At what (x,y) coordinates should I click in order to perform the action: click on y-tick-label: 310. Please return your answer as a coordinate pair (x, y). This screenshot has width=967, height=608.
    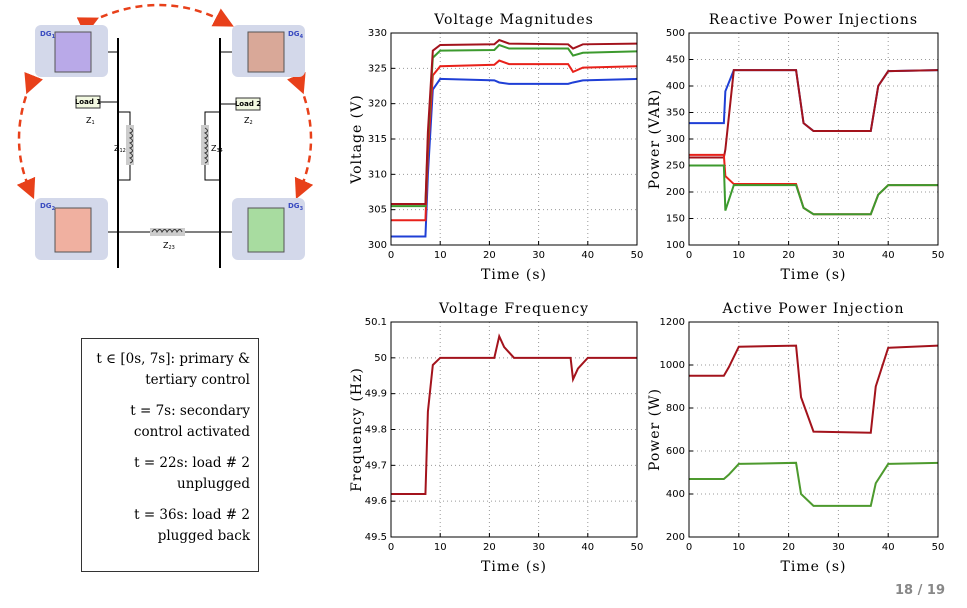
    Looking at the image, I should click on (377, 174).